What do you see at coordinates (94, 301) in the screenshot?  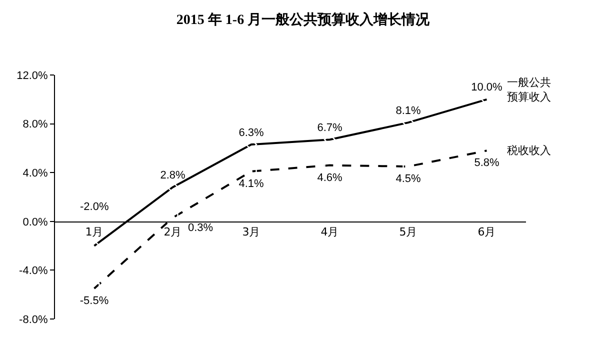 I see `data-label: -5.5%` at bounding box center [94, 301].